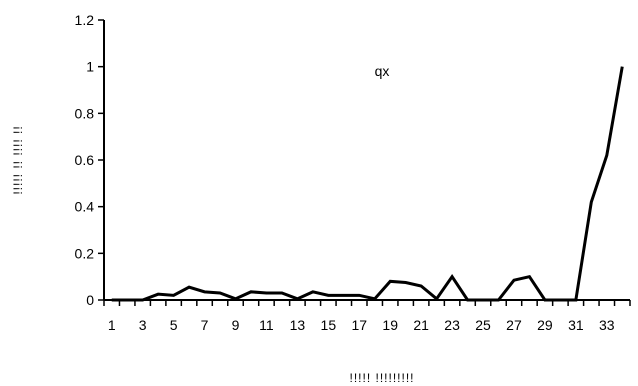  Describe the element at coordinates (390, 325) in the screenshot. I see `x-tick-label: 19` at that location.